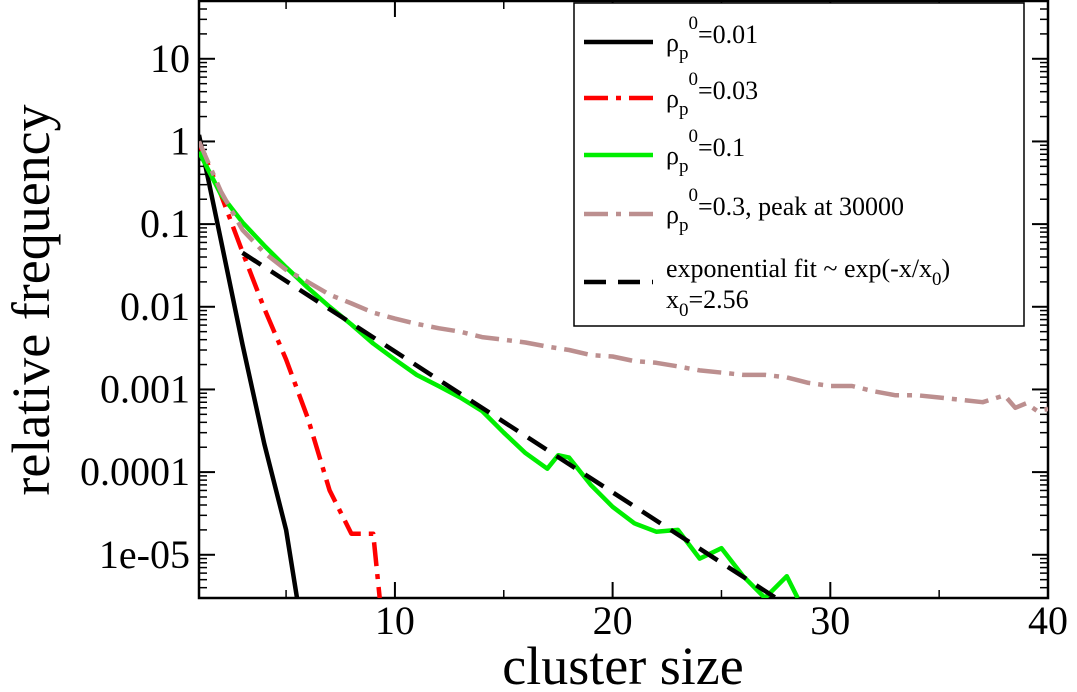 The image size is (1077, 692). Describe the element at coordinates (801, 206) in the screenshot. I see `legend-label-part: =0.3, peak at 30000` at that location.